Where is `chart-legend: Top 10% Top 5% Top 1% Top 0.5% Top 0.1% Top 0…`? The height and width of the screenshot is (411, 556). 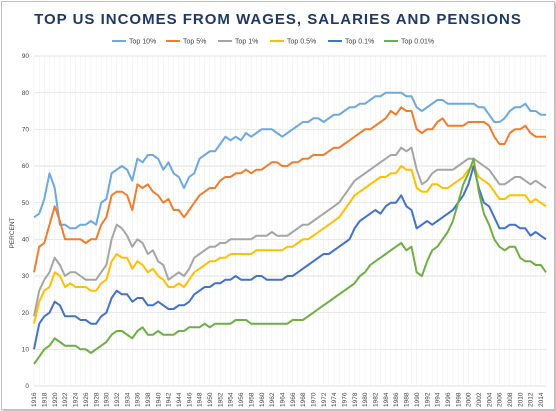 chart-legend: Top 10% Top 5% Top 1% Top 0.5% Top 0.1% Top 0… is located at coordinates (273, 41).